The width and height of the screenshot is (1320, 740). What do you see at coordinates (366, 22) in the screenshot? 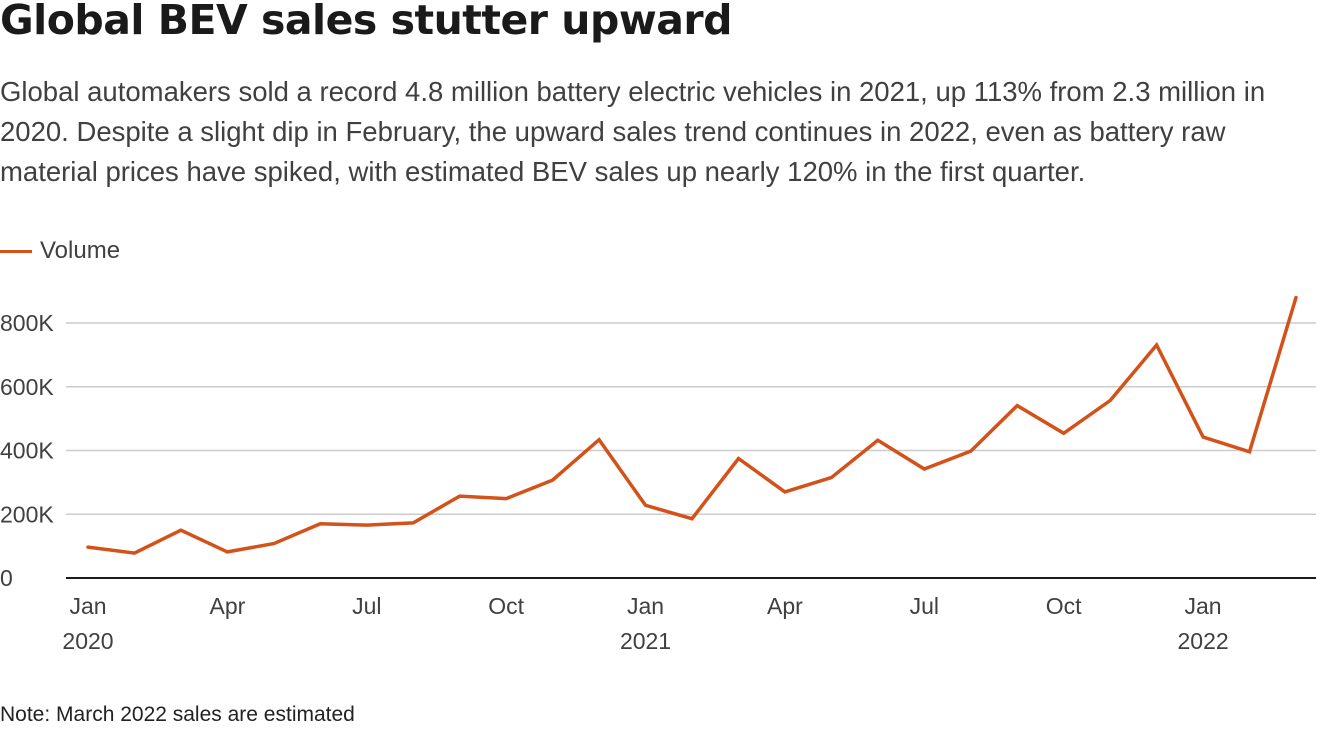
I see `chart-title: Global BEV sales stutter upward` at bounding box center [366, 22].